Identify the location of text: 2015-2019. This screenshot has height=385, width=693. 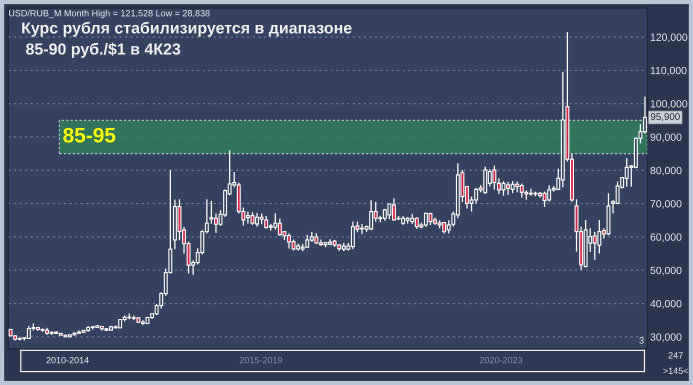
(261, 360).